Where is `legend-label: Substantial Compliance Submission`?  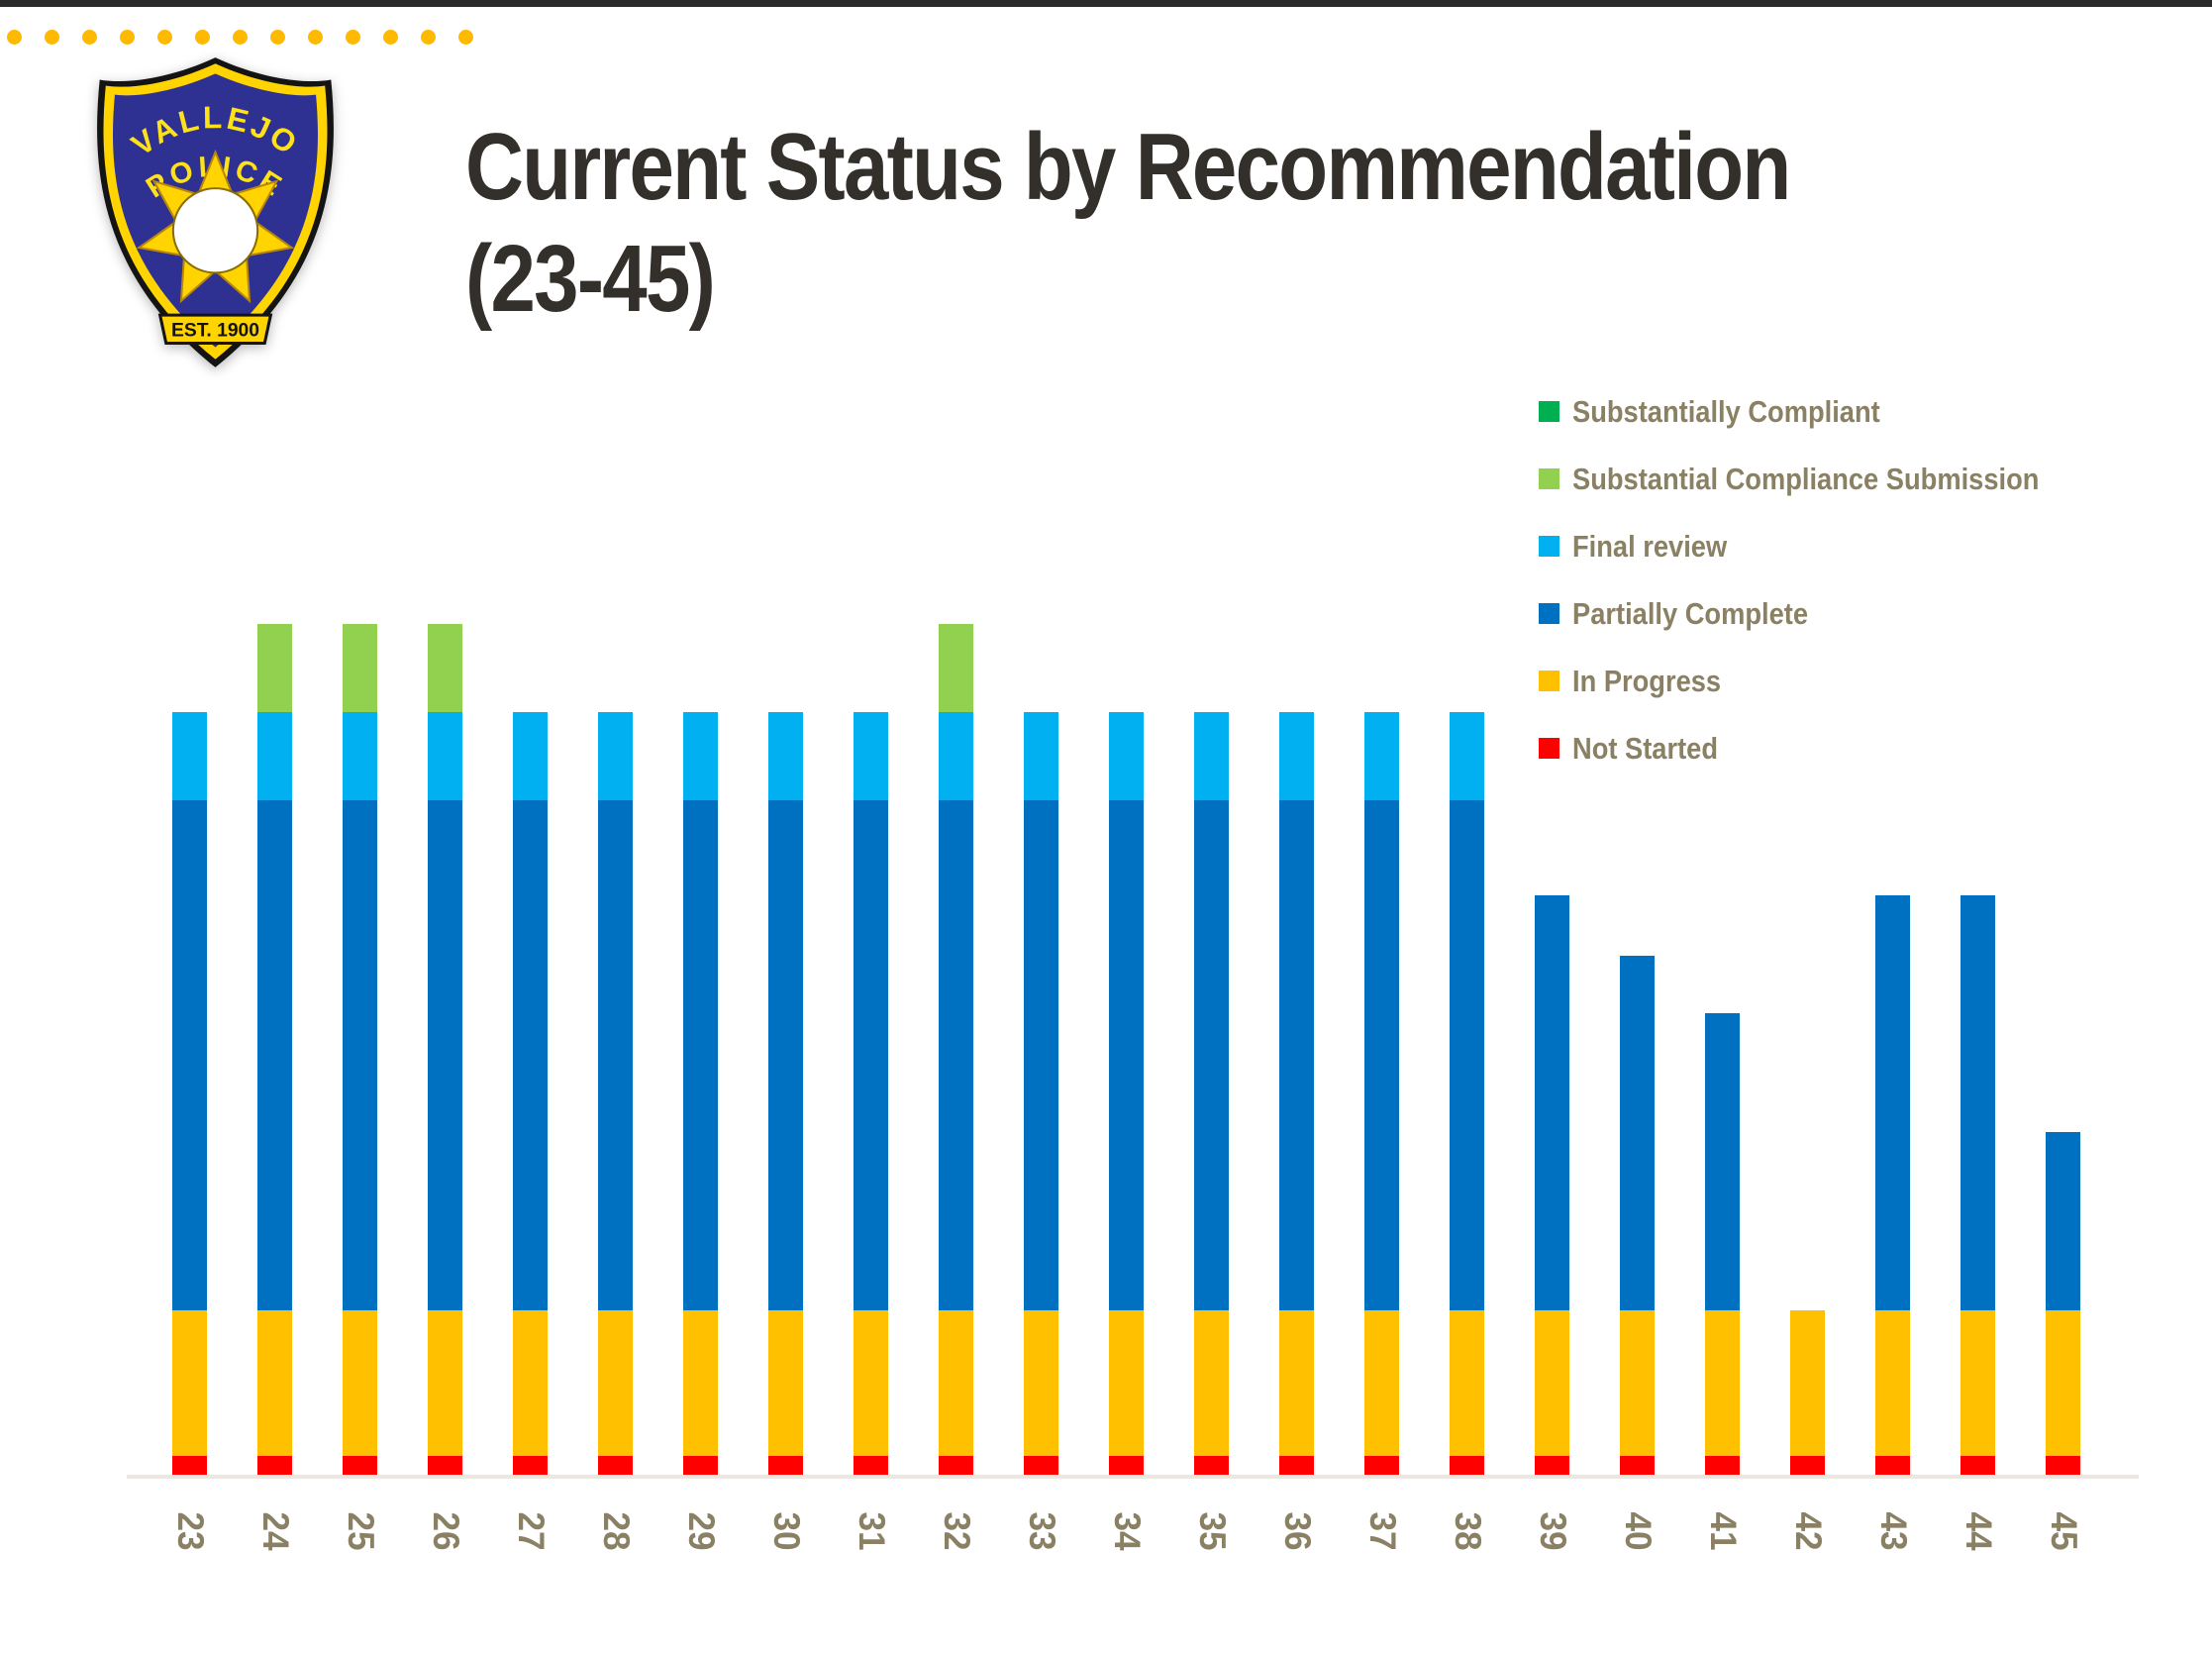 legend-label: Substantial Compliance Submission is located at coordinates (1806, 478).